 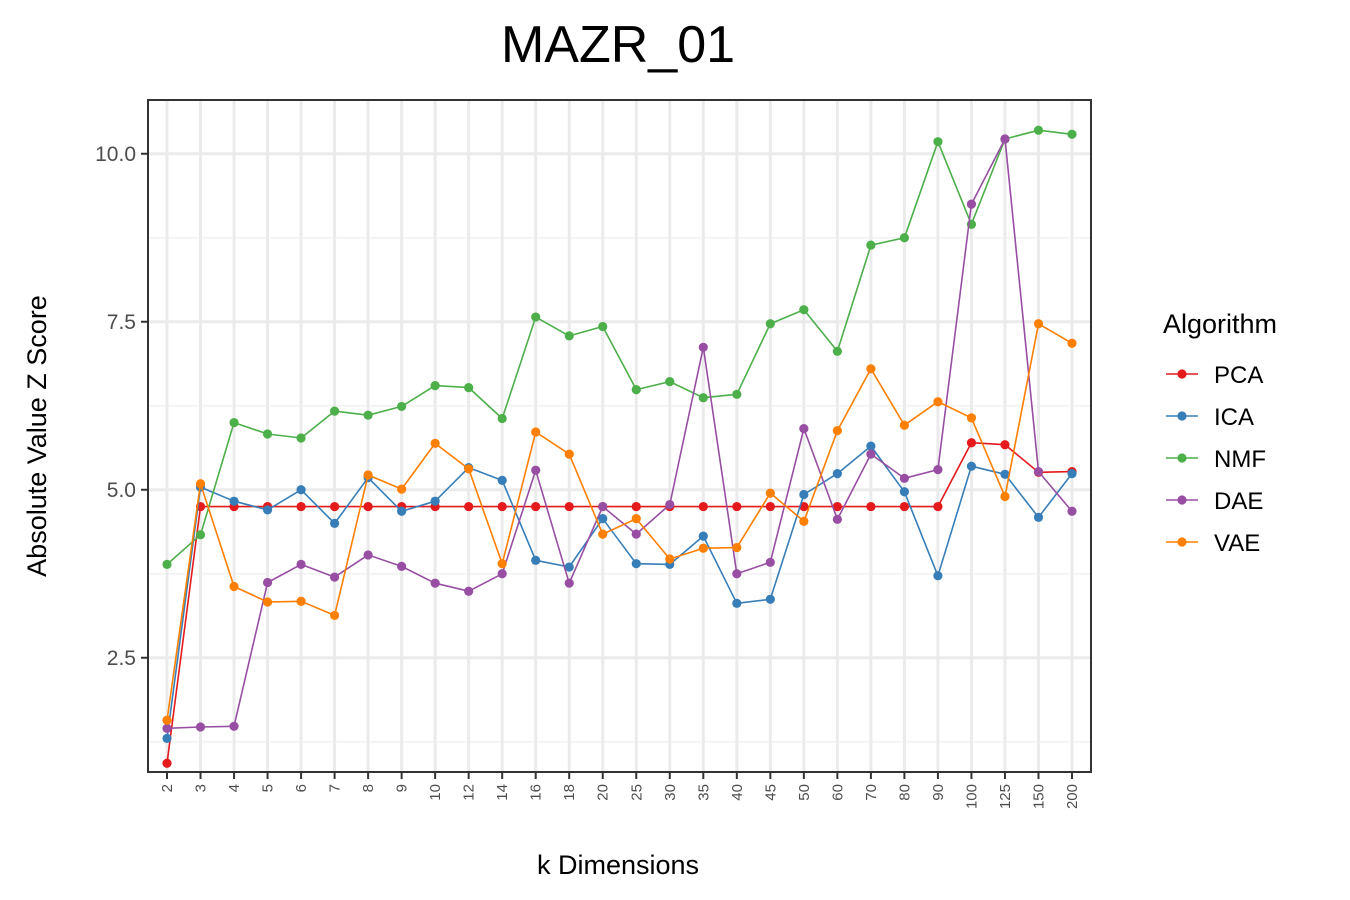 I want to click on x-tick-label: 100, so click(x=971, y=796).